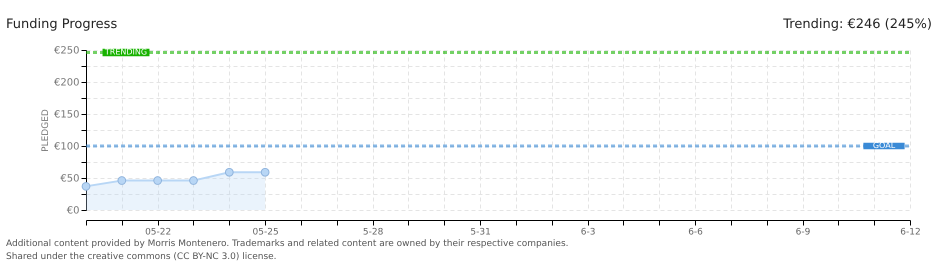  Describe the element at coordinates (67, 51) in the screenshot. I see `y-tick-label: €250` at that location.